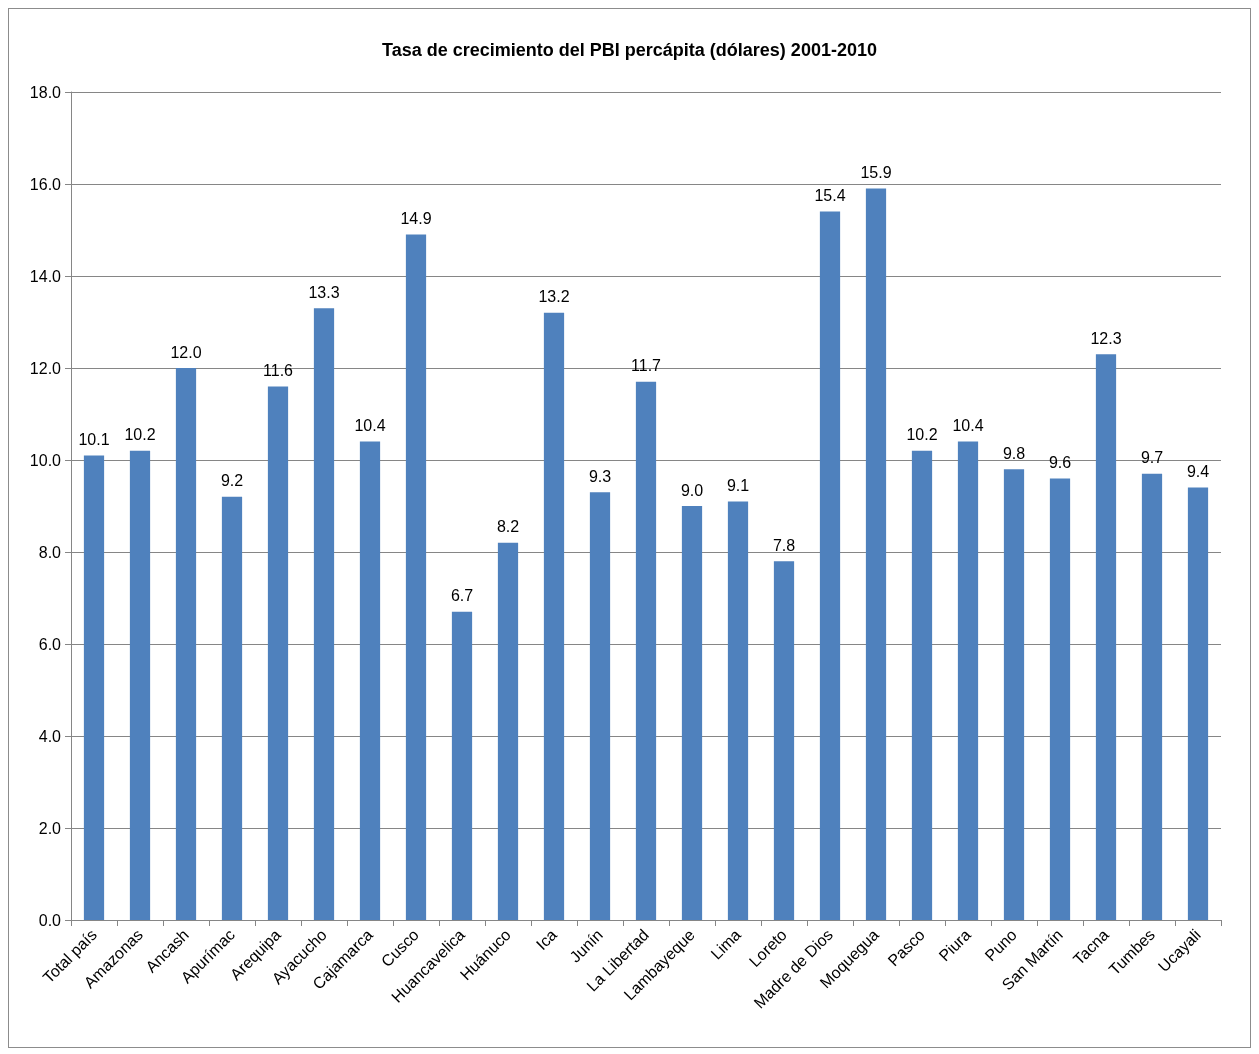 This screenshot has height=1054, width=1259. Describe the element at coordinates (324, 292) in the screenshot. I see `data-label: 13.3` at that location.